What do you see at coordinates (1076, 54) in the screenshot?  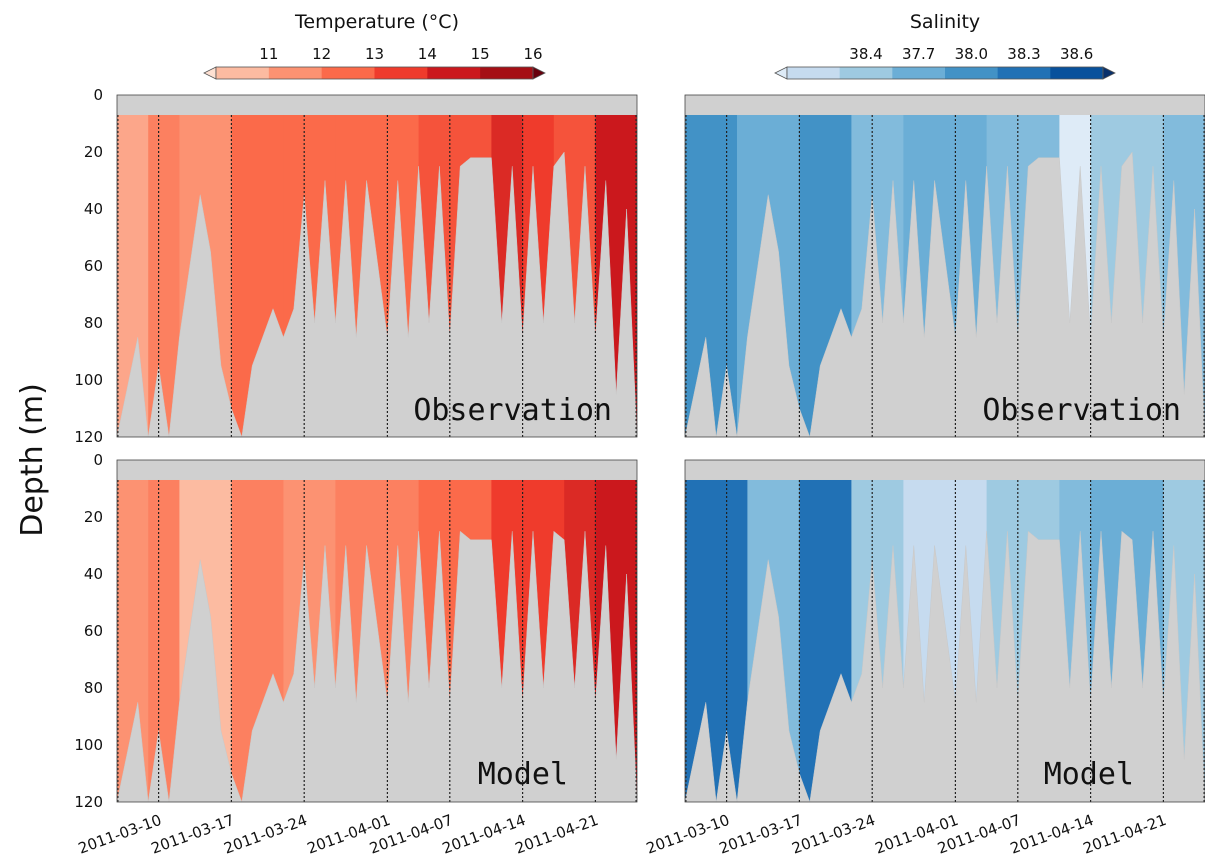 I see `salinity-colorbar-tick-label: 38.6` at bounding box center [1076, 54].